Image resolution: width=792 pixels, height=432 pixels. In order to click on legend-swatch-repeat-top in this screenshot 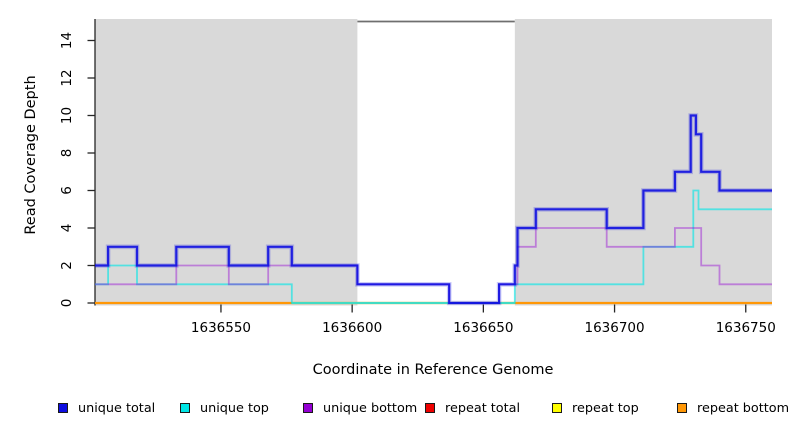, I will do `click(557, 408)`.